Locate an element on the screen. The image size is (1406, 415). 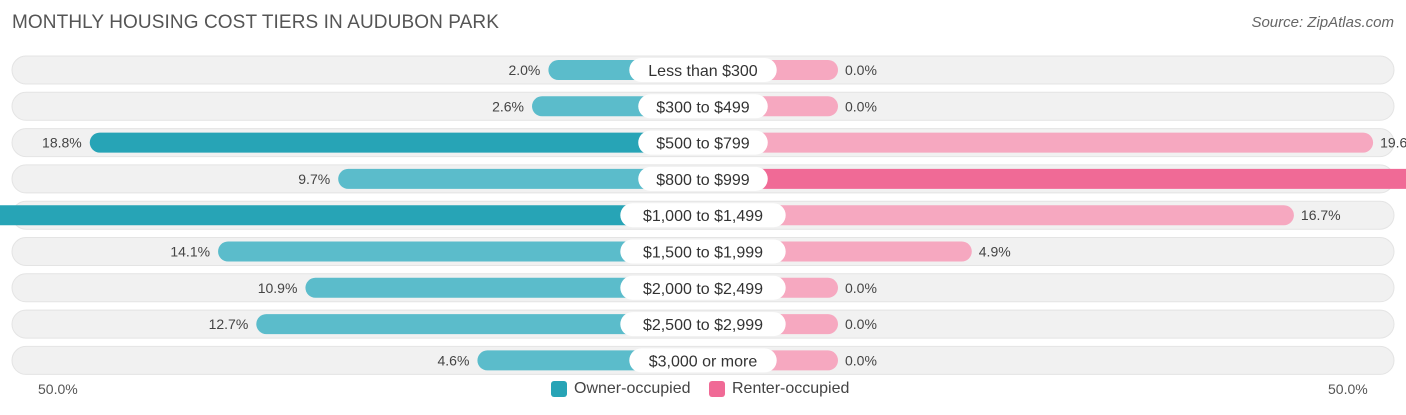
category-label: $2,000 to $2,499 is located at coordinates (703, 289).